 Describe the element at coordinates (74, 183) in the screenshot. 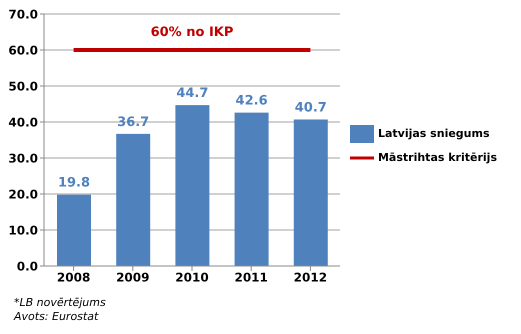

I see `data-label: 19.8` at that location.